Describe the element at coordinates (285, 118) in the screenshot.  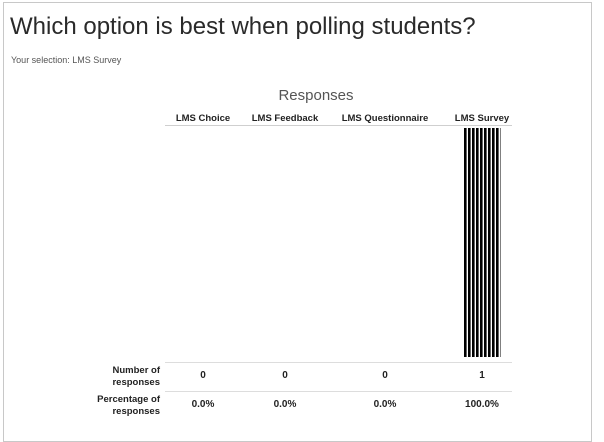
I see `category-label: LMS Feedback` at that location.